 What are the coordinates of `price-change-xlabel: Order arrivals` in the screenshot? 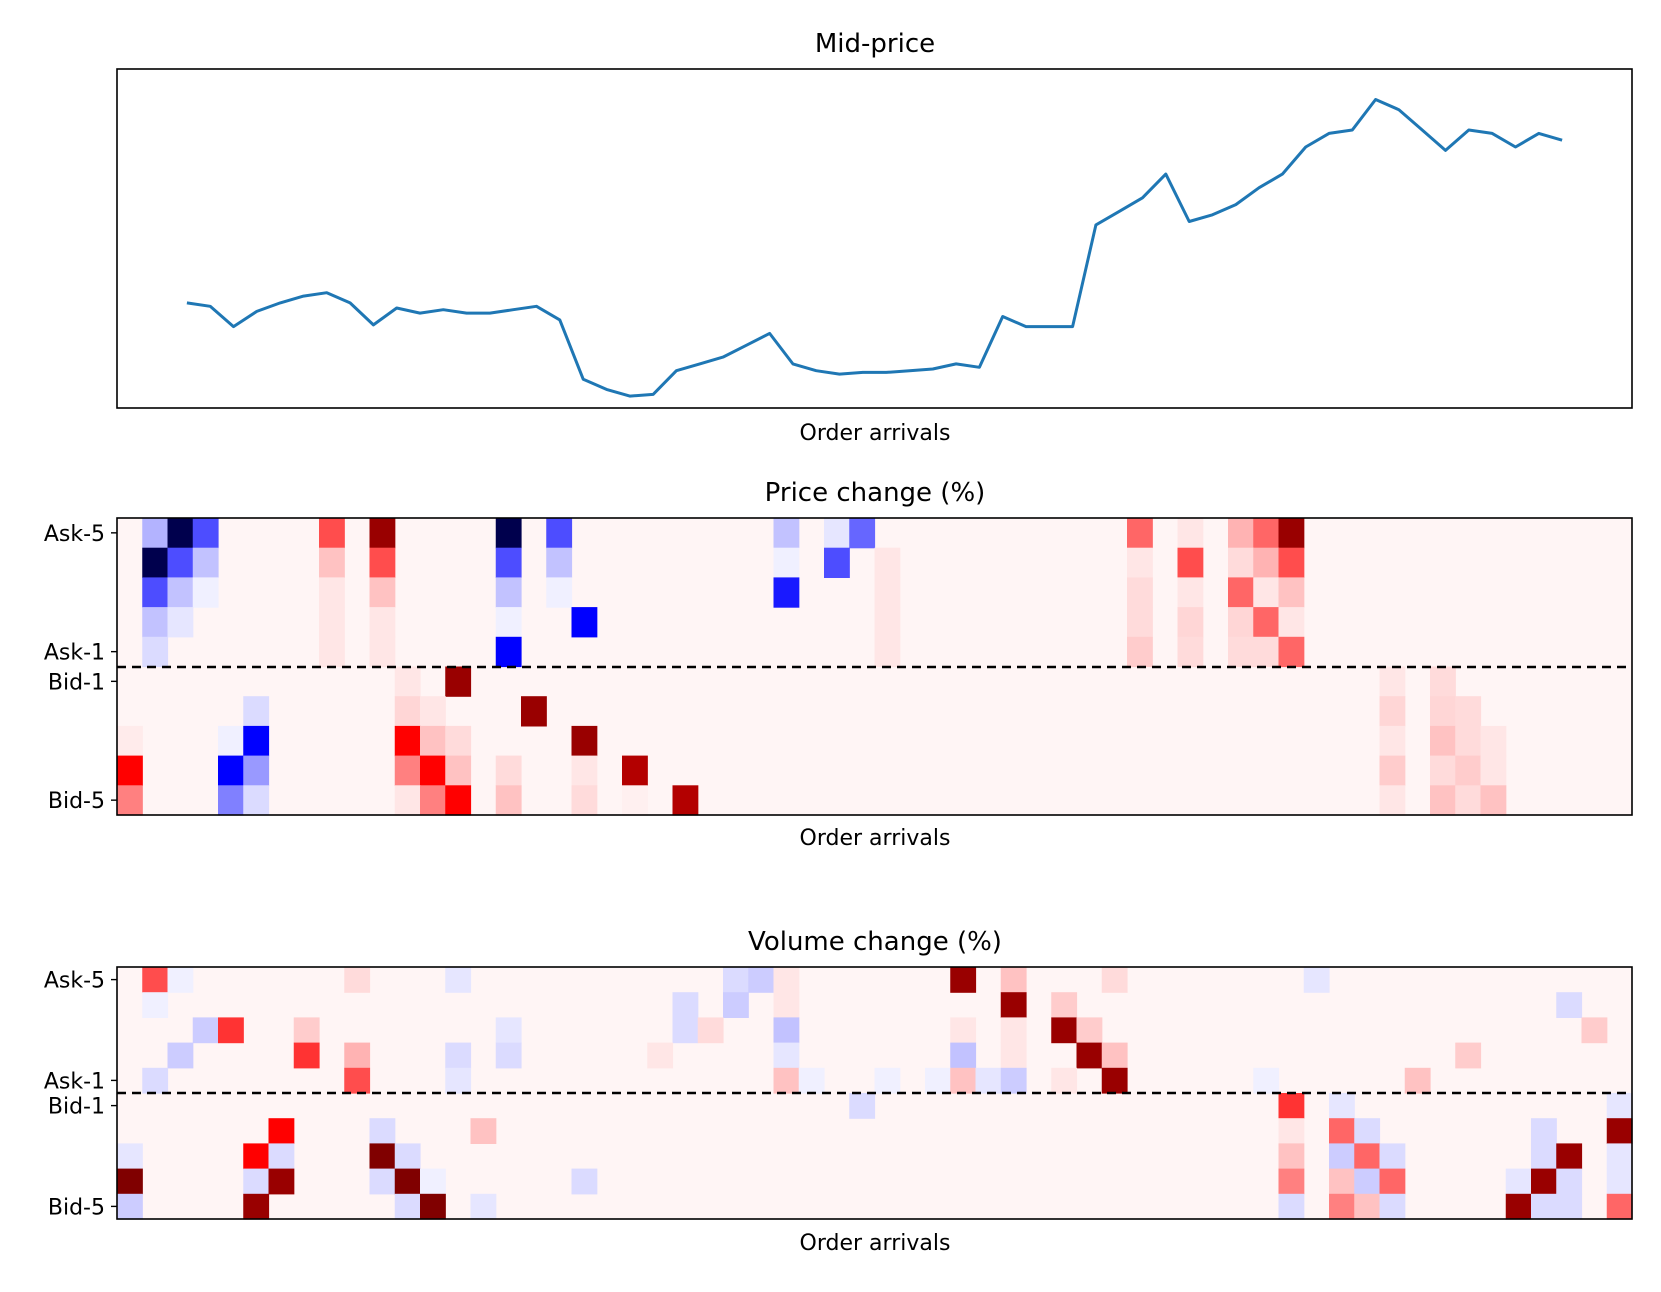 It's located at (875, 838).